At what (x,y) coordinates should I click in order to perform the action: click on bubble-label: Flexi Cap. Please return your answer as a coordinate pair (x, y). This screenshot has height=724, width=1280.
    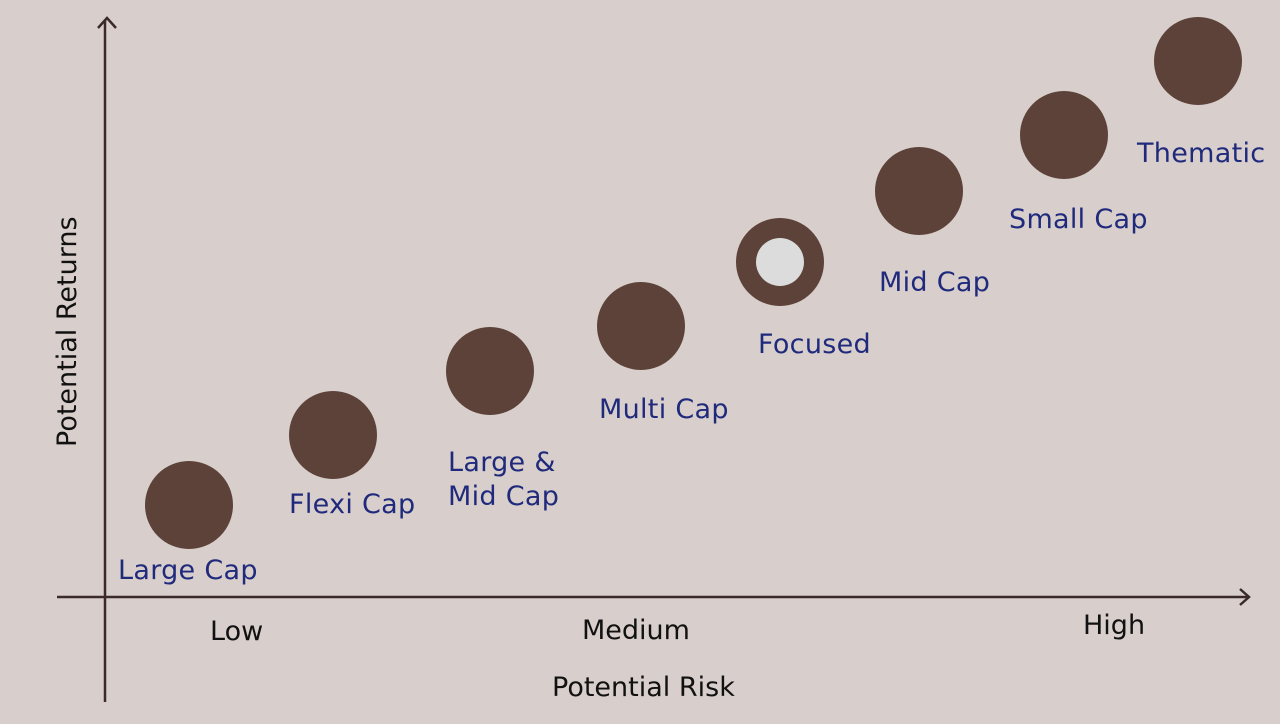
    Looking at the image, I should click on (352, 504).